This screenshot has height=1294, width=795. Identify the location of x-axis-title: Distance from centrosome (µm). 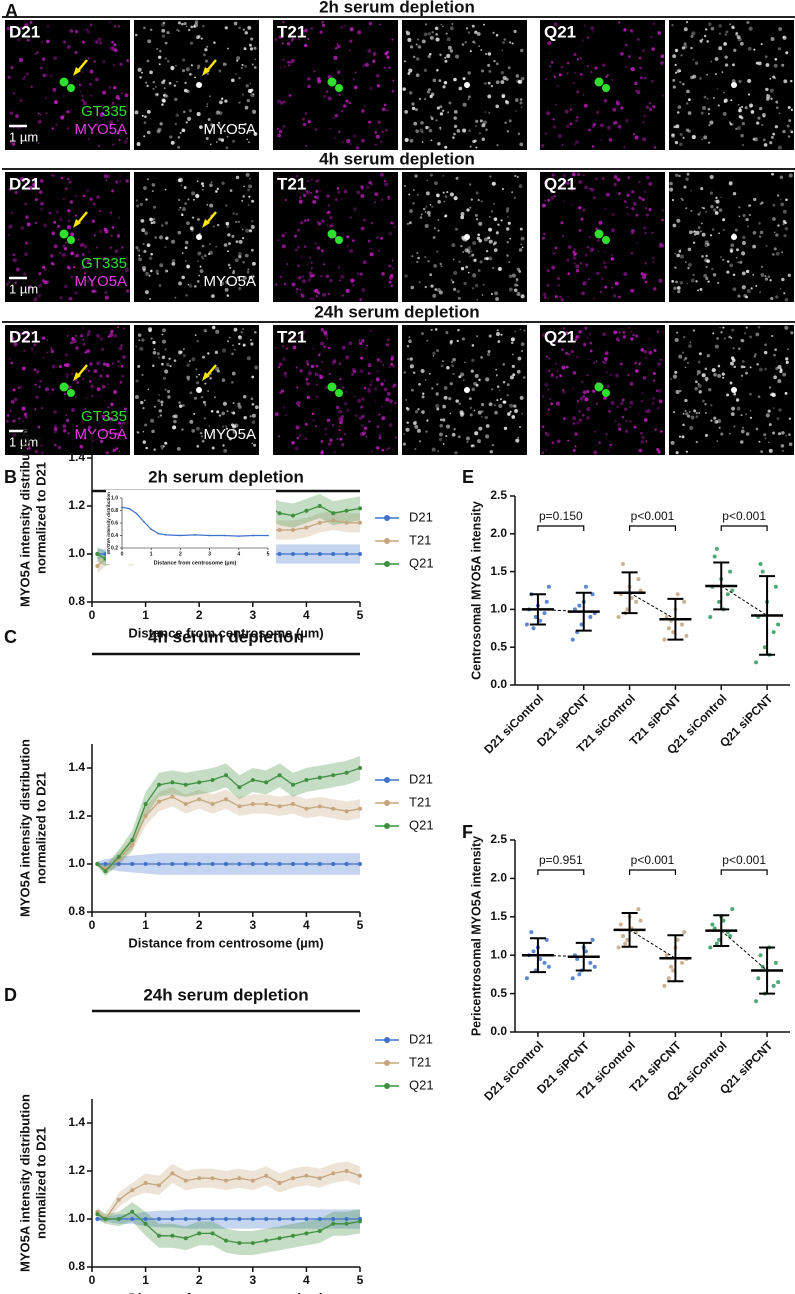
(225, 942).